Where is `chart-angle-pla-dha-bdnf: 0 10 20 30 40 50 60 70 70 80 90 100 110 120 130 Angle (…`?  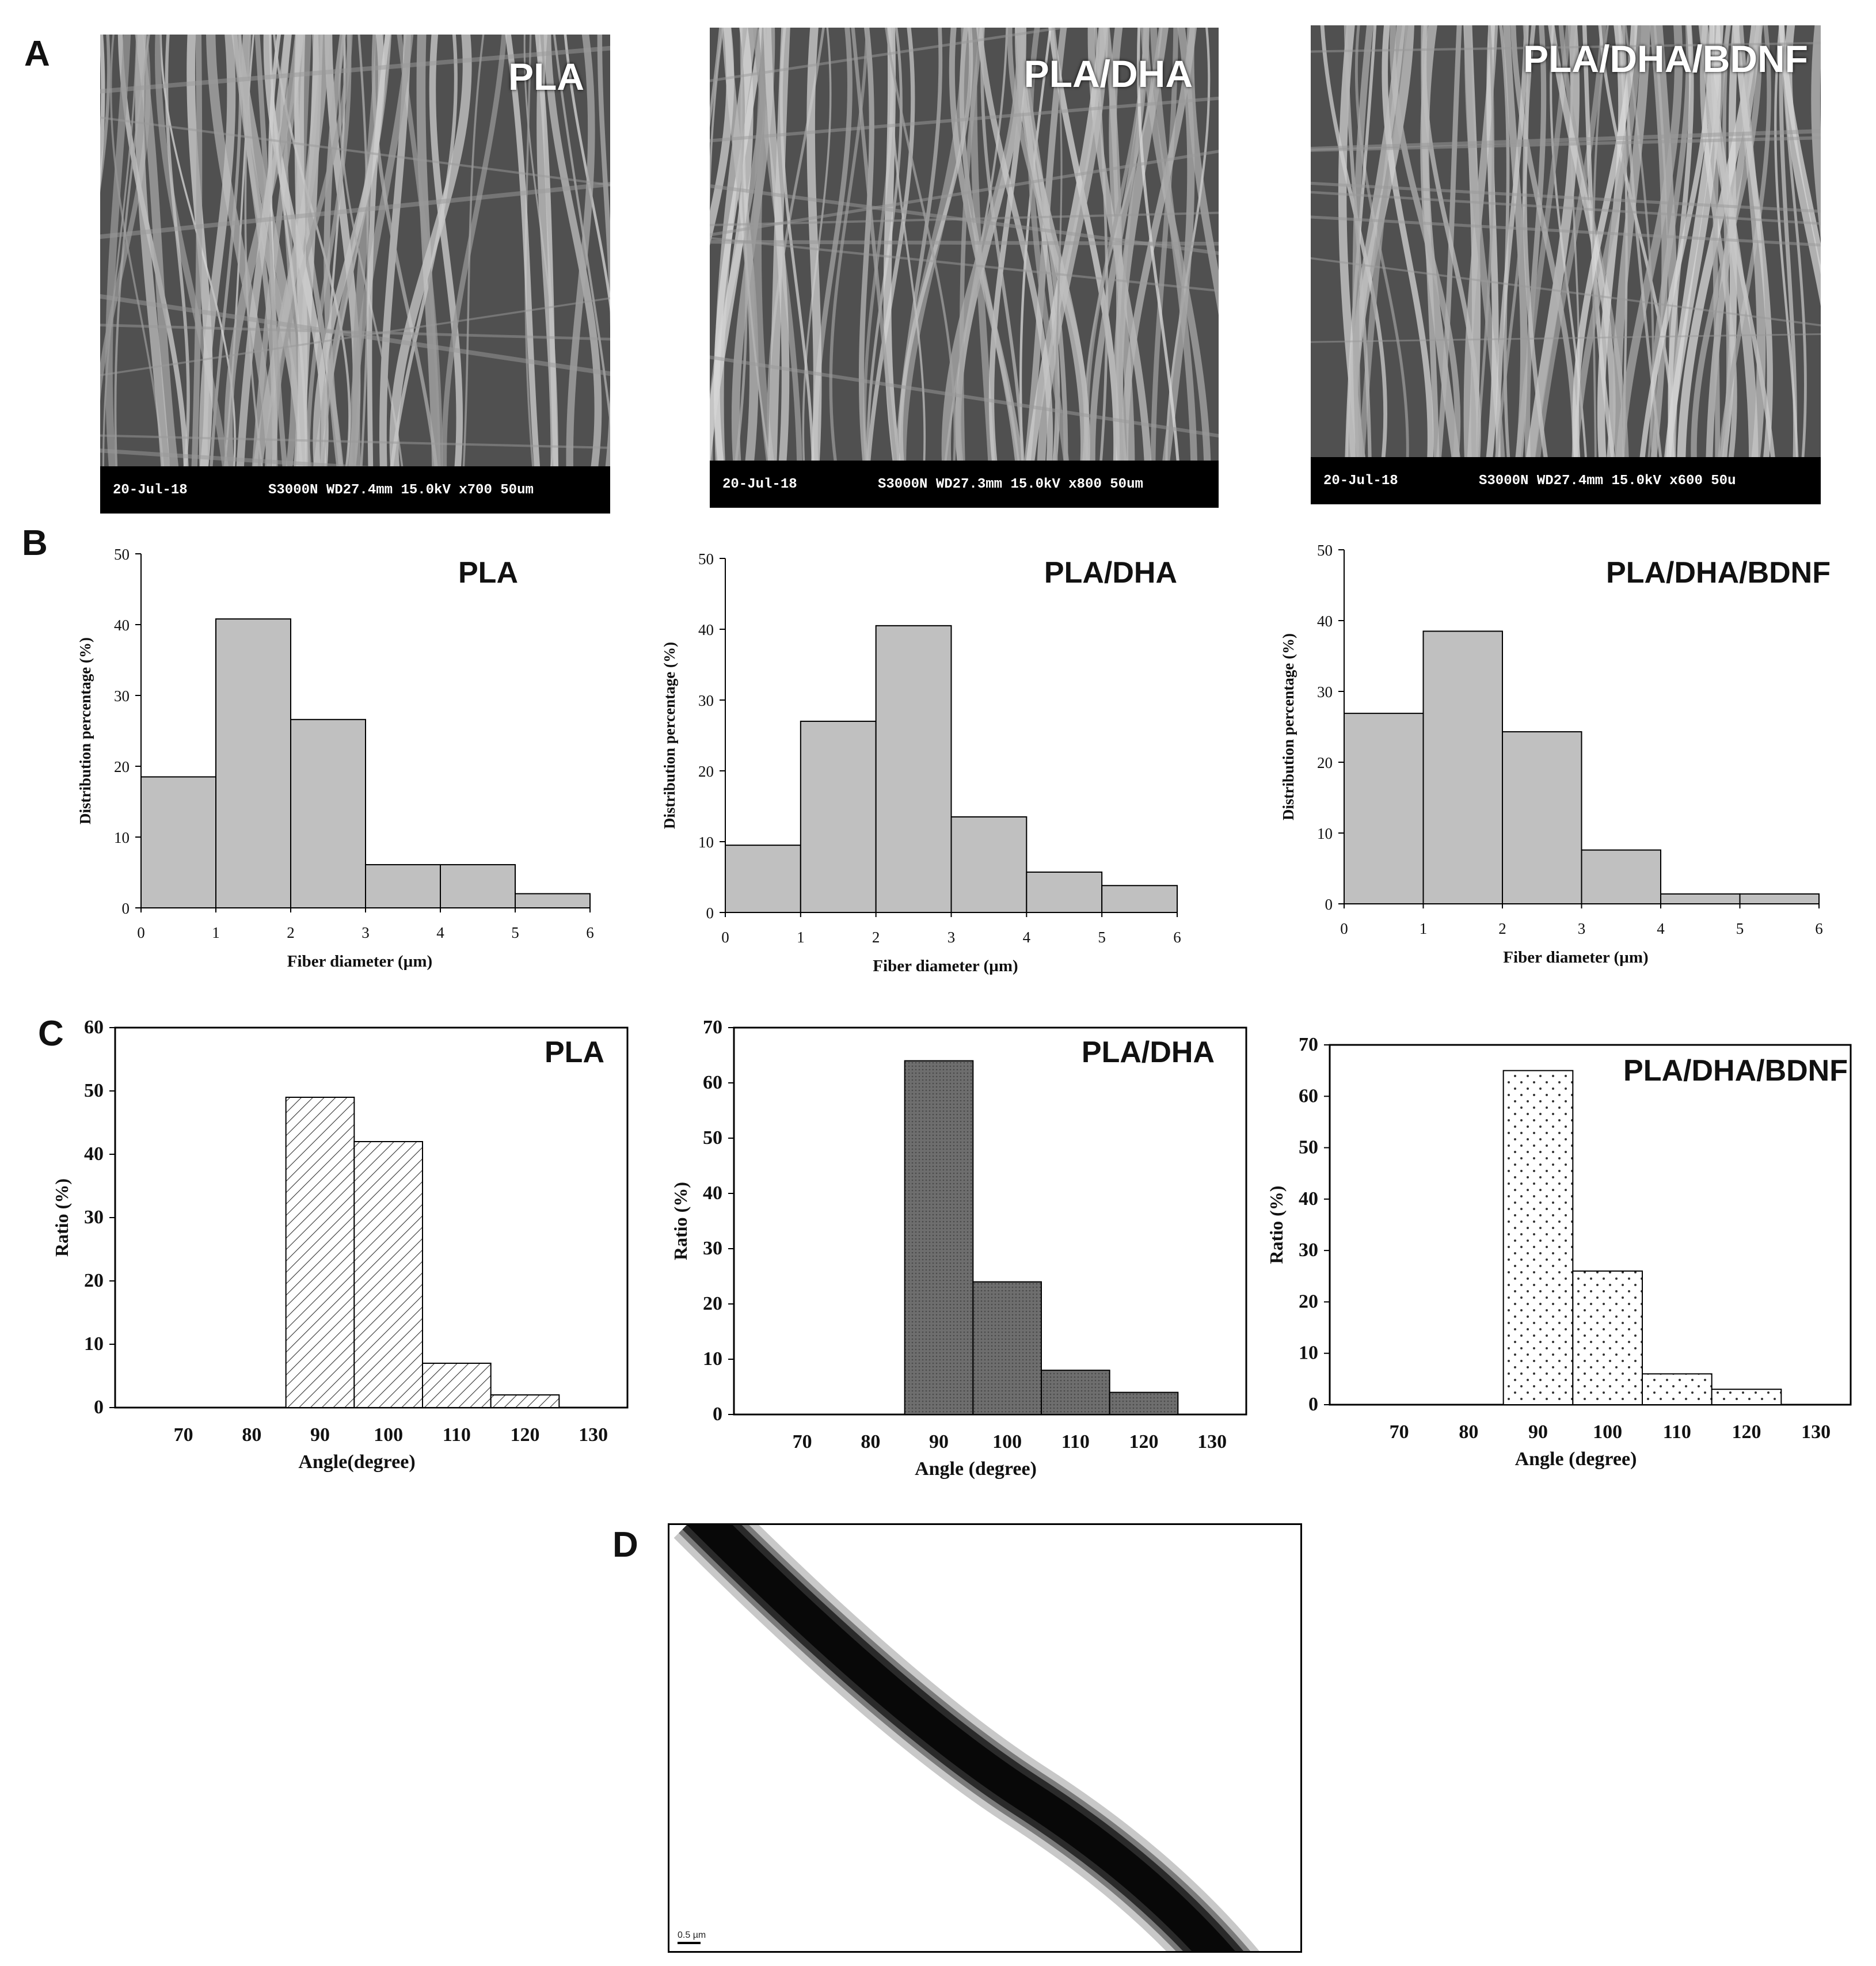 chart-angle-pla-dha-bdnf: 0 10 20 30 40 50 60 70 70 80 90 100 110 120 130 Angle (… is located at coordinates (1565, 1246).